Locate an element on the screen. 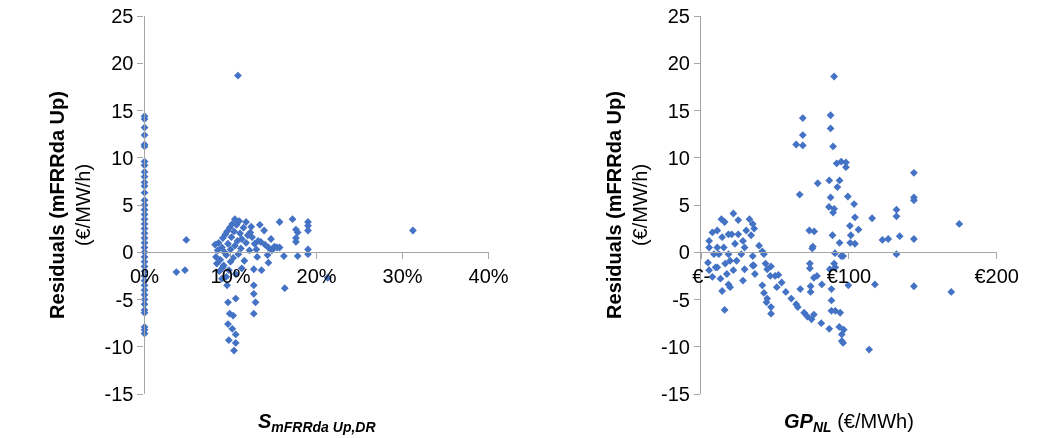 This screenshot has width=1048, height=438. x-tick-label: €- is located at coordinates (701, 276).